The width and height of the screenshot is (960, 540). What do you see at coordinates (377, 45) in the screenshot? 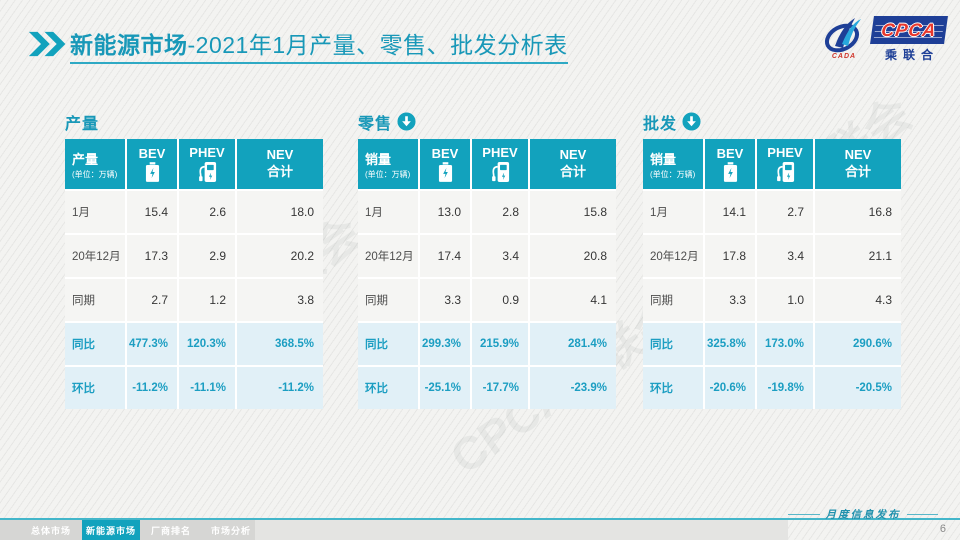
I see `page-title-rest: -2021年1月产量、零售、批发分析表` at bounding box center [377, 45].